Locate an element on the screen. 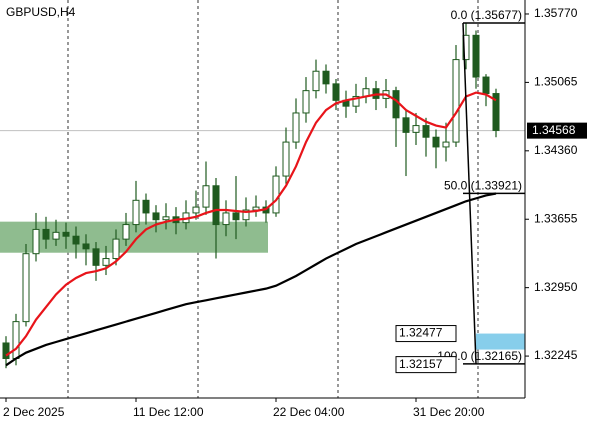 This screenshot has height=425, width=596. fib-label: 0.0 (1.35677) is located at coordinates (486, 15).